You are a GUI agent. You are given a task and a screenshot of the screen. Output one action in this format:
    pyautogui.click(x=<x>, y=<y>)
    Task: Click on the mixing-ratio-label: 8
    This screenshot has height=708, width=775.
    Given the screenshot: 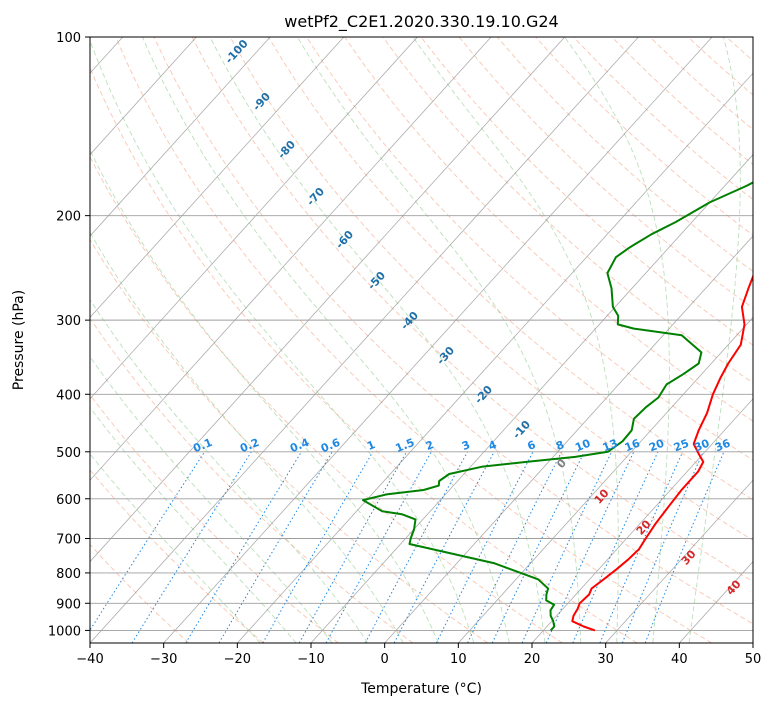 What is the action you would take?
    pyautogui.click(x=560, y=445)
    